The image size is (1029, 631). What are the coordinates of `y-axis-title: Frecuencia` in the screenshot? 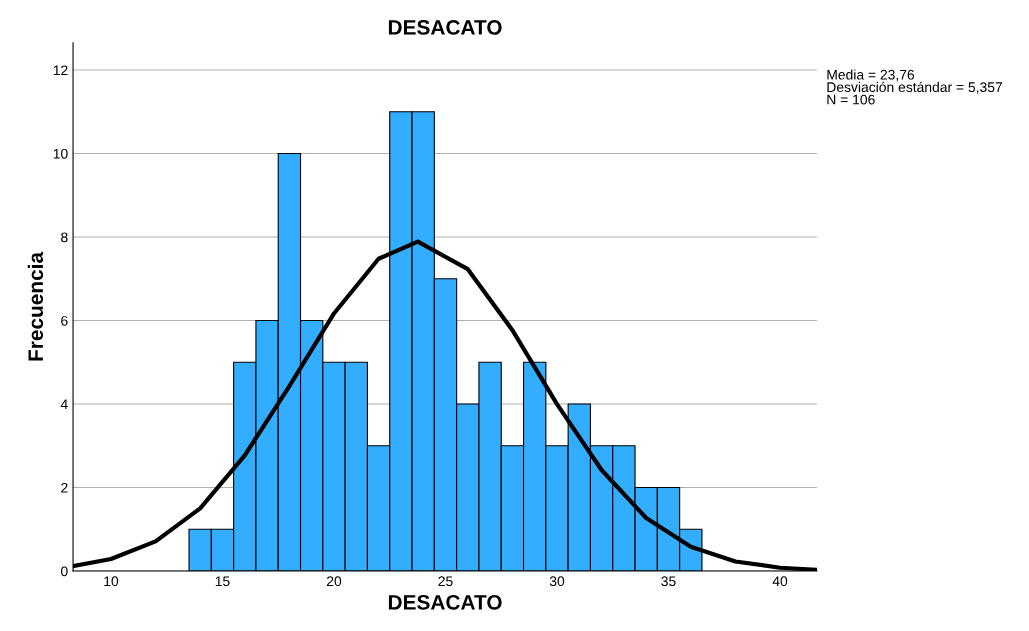 It's located at (35, 306).